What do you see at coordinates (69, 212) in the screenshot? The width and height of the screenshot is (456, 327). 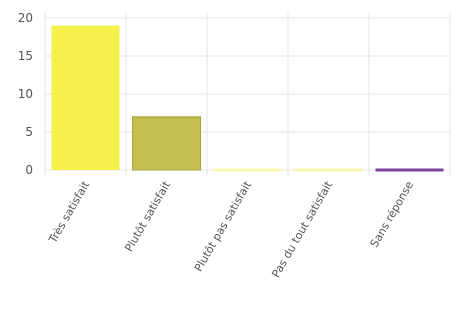 I see `x-category-label-0: Très satisfait` at bounding box center [69, 212].